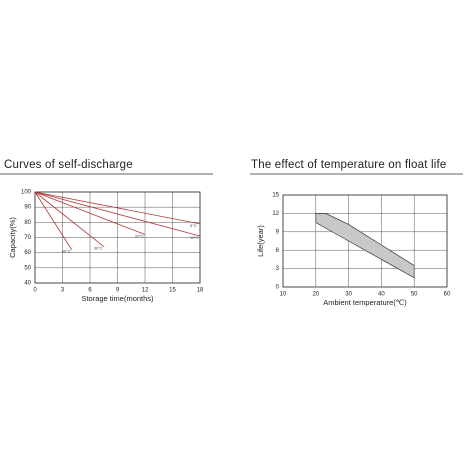  I want to click on y-tick-label: 15, so click(275, 196).